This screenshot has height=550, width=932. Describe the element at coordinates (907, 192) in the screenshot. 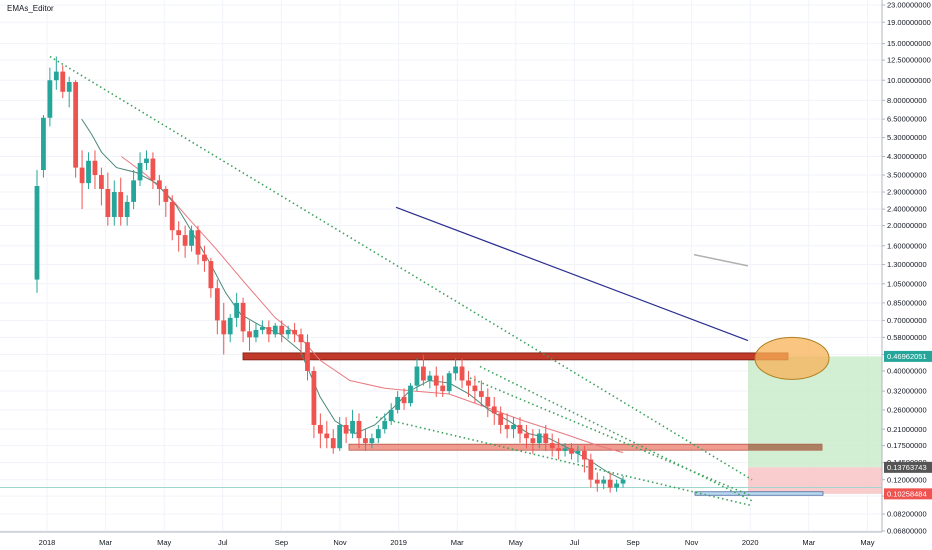

I see `y-tick-label: 2.90000000` at that location.